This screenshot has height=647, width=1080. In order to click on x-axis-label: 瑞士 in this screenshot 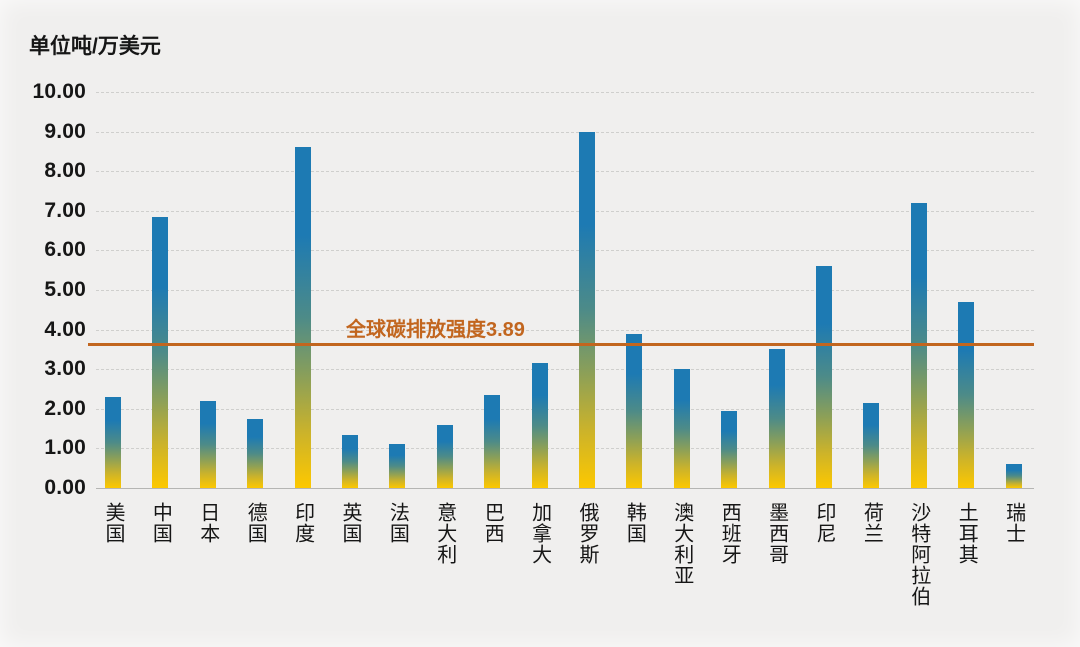, I will do `click(1013, 523)`.